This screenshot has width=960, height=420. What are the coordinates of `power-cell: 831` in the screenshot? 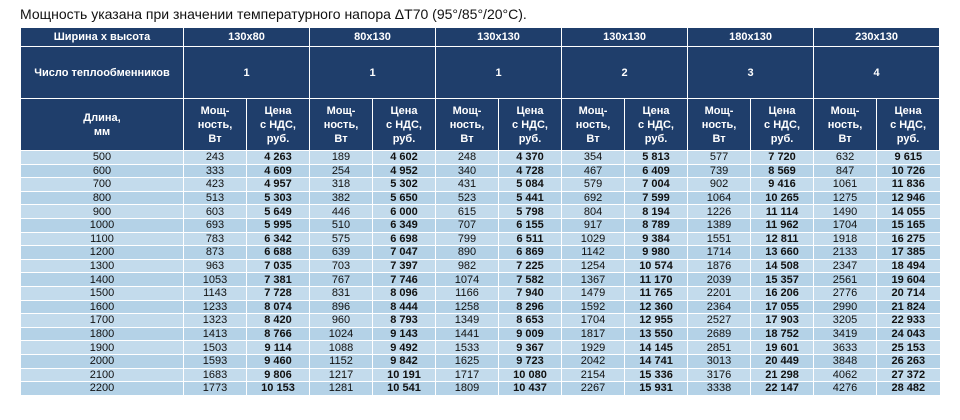 It's located at (341, 293).